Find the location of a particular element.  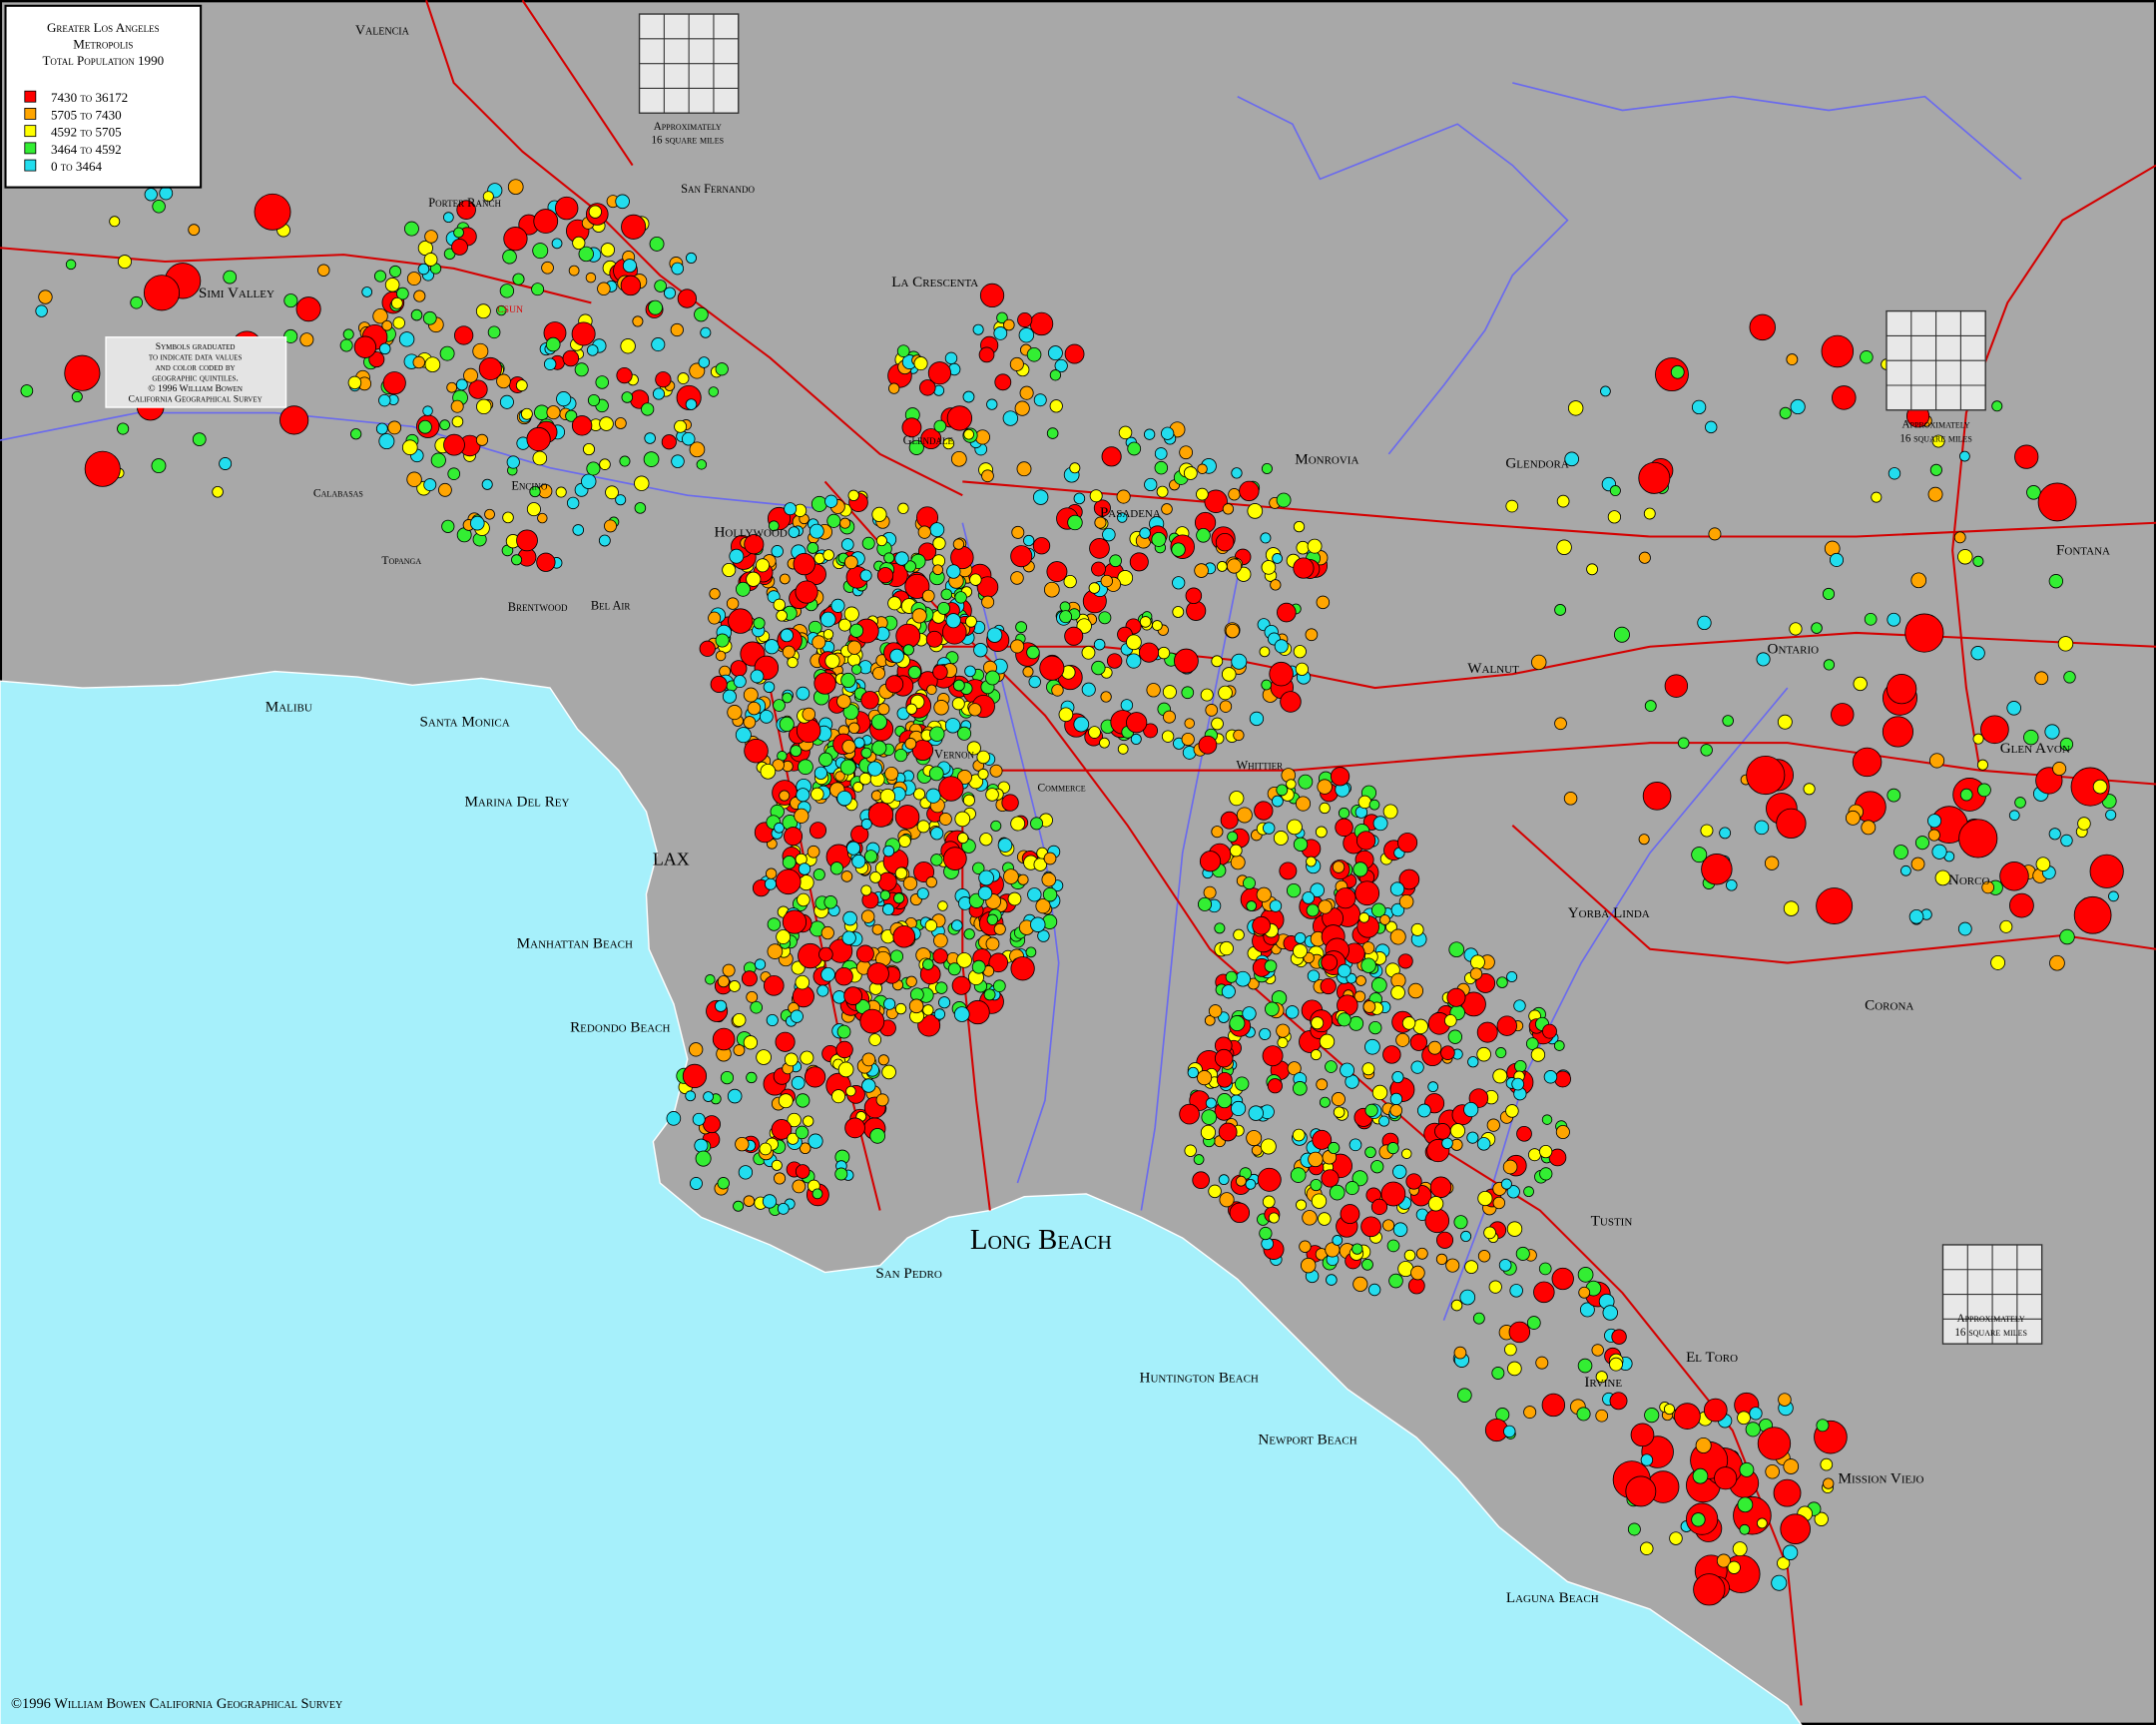

place-label: Norco is located at coordinates (1969, 879).